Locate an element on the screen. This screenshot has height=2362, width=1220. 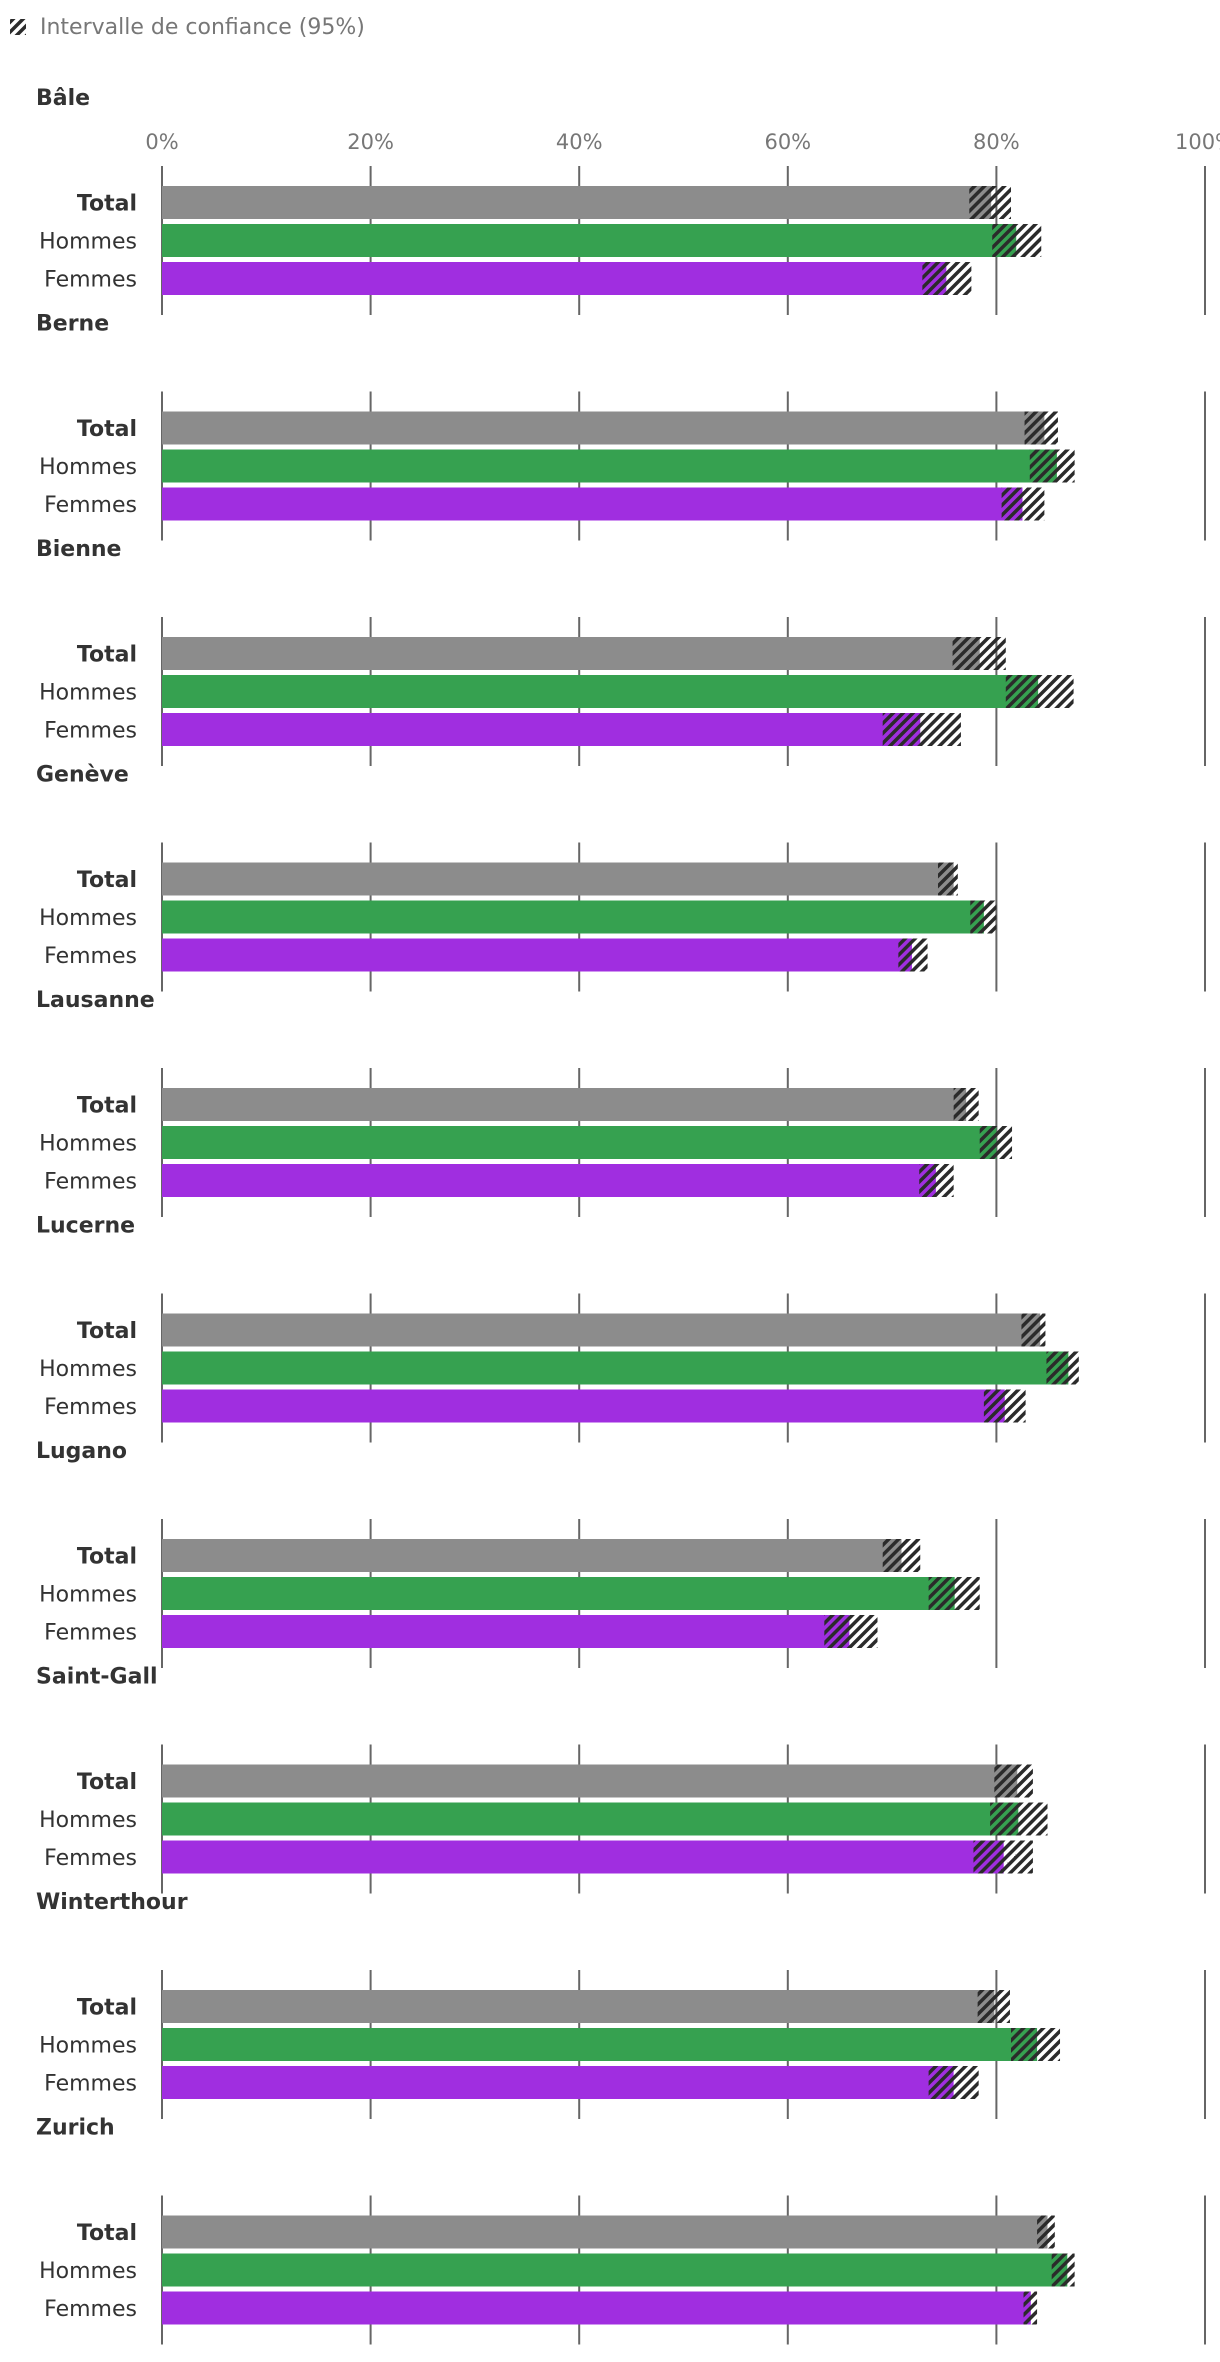
panel-gen-ve: Genève Total Hommes Femmes is located at coordinates (621, 877).